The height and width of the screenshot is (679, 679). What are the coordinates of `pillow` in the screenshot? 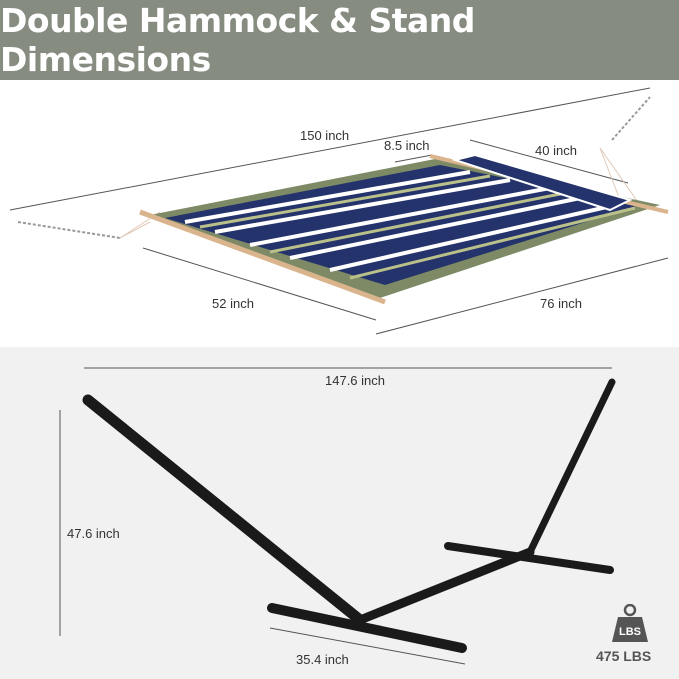 It's located at (542, 182).